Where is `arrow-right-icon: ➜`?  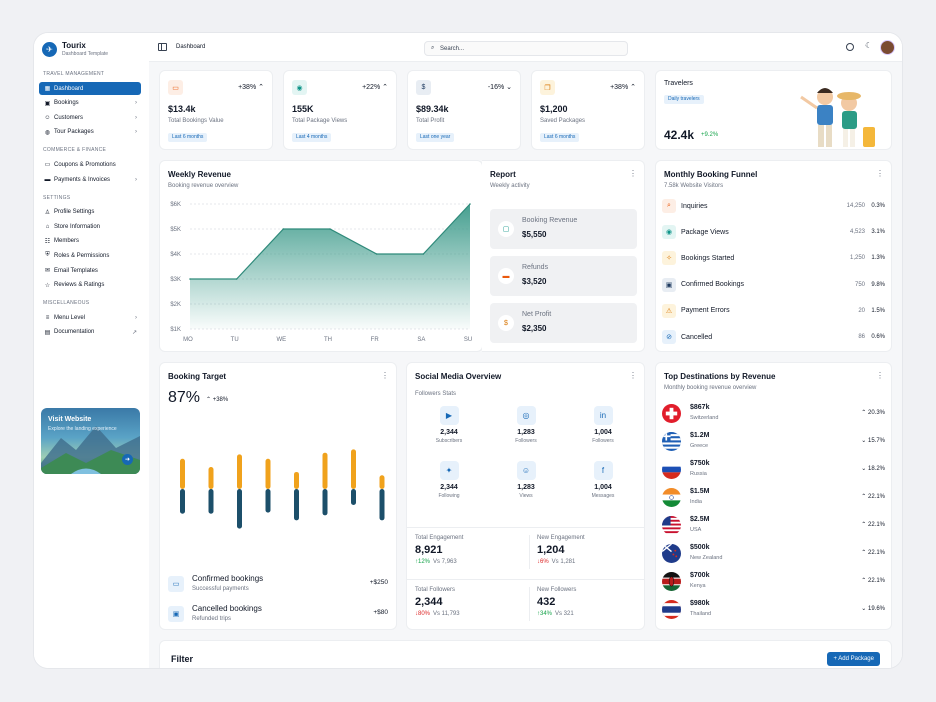 arrow-right-icon: ➜ is located at coordinates (127, 459).